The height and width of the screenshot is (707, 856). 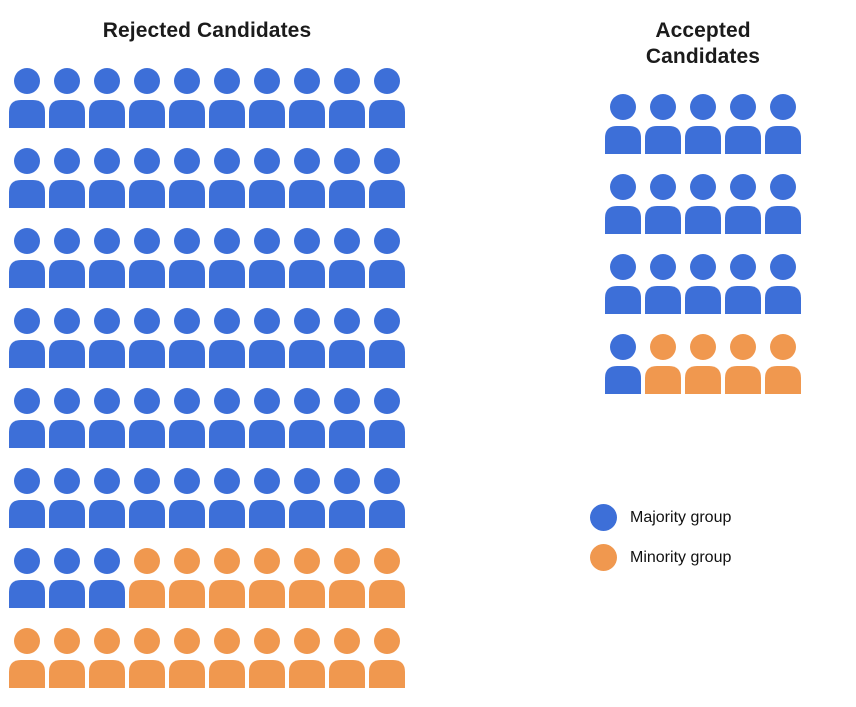 What do you see at coordinates (660, 557) in the screenshot?
I see `legend-item-minority: Minority group` at bounding box center [660, 557].